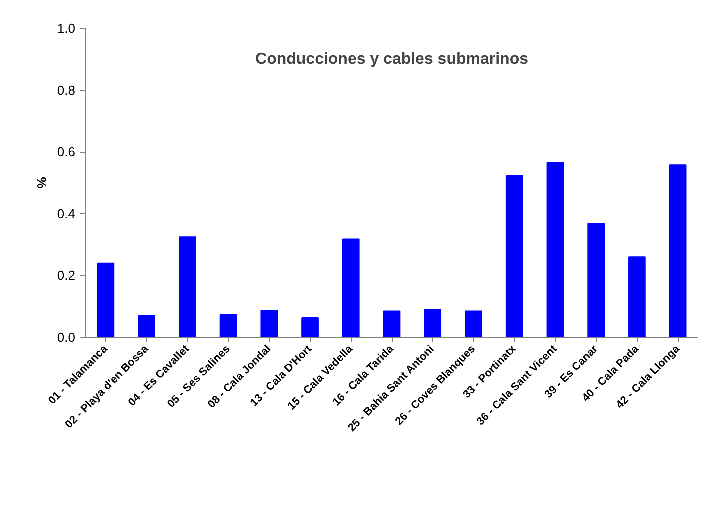 The image size is (718, 509). Describe the element at coordinates (66, 28) in the screenshot. I see `y-tick-label: 1.0` at that location.